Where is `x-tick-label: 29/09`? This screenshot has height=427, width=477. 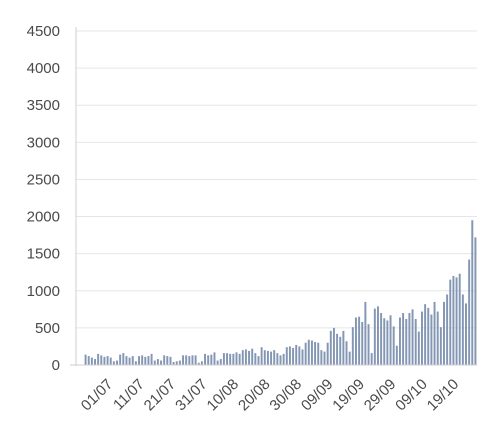 x-tick-label: 29/09 is located at coordinates (380, 395).